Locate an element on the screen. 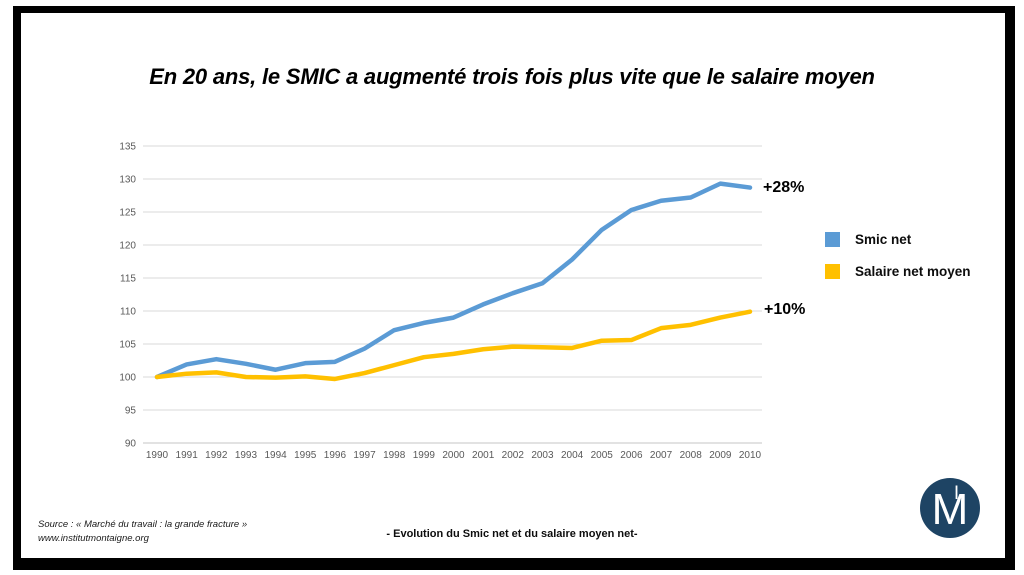 This screenshot has width=1024, height=575. legend: Smic net Salaire net moyen is located at coordinates (898, 255).